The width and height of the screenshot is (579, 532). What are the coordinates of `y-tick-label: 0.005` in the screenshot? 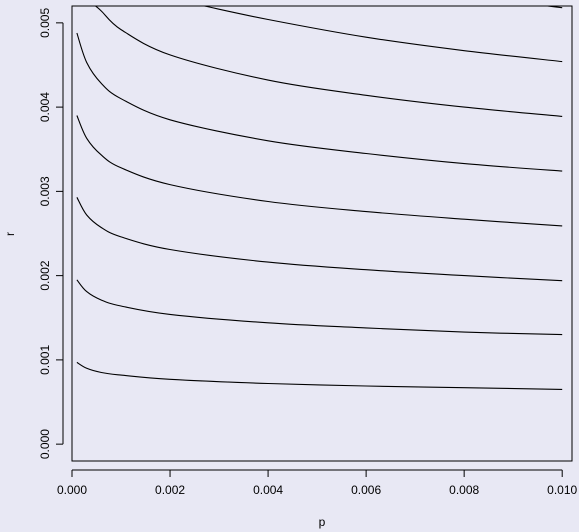 It's located at (45, 23).